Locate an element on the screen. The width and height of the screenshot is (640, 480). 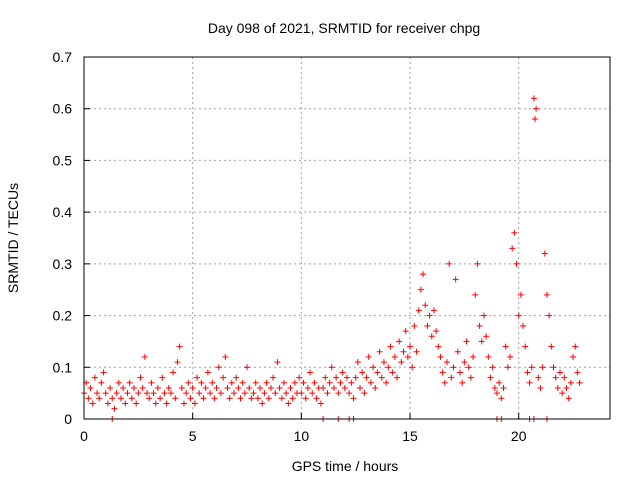
y-axis-ticks: 0 0.1 0.2 0.3 0.4 0.5 0.6 0.7 is located at coordinates (71, 238).